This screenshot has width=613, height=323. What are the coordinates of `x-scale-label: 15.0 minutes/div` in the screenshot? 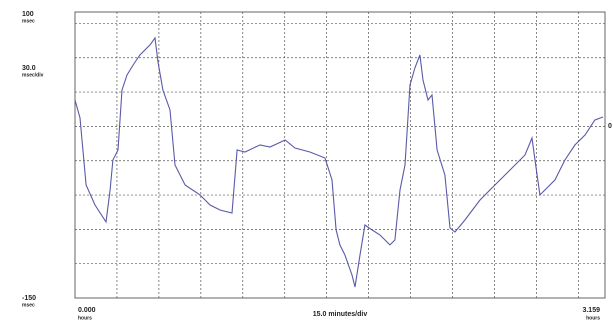 It's located at (340, 314).